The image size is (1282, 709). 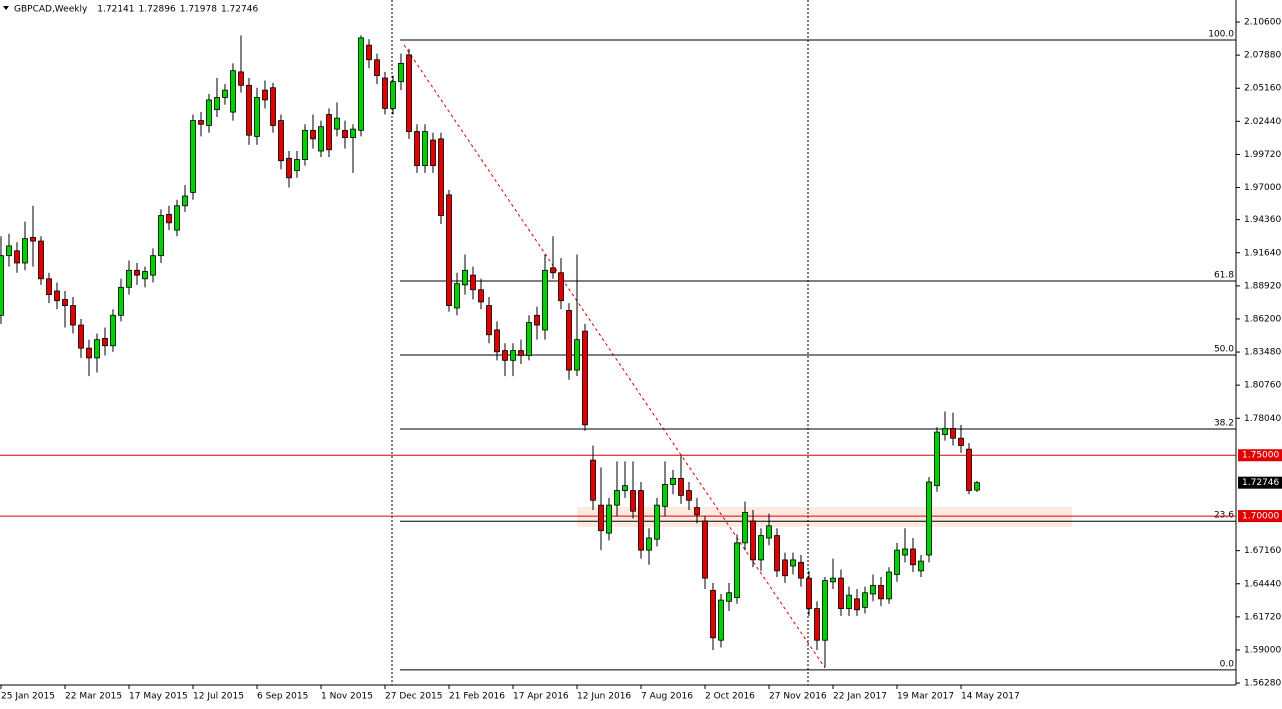 What do you see at coordinates (1262, 386) in the screenshot?
I see `y-tick-label: 1.80760` at bounding box center [1262, 386].